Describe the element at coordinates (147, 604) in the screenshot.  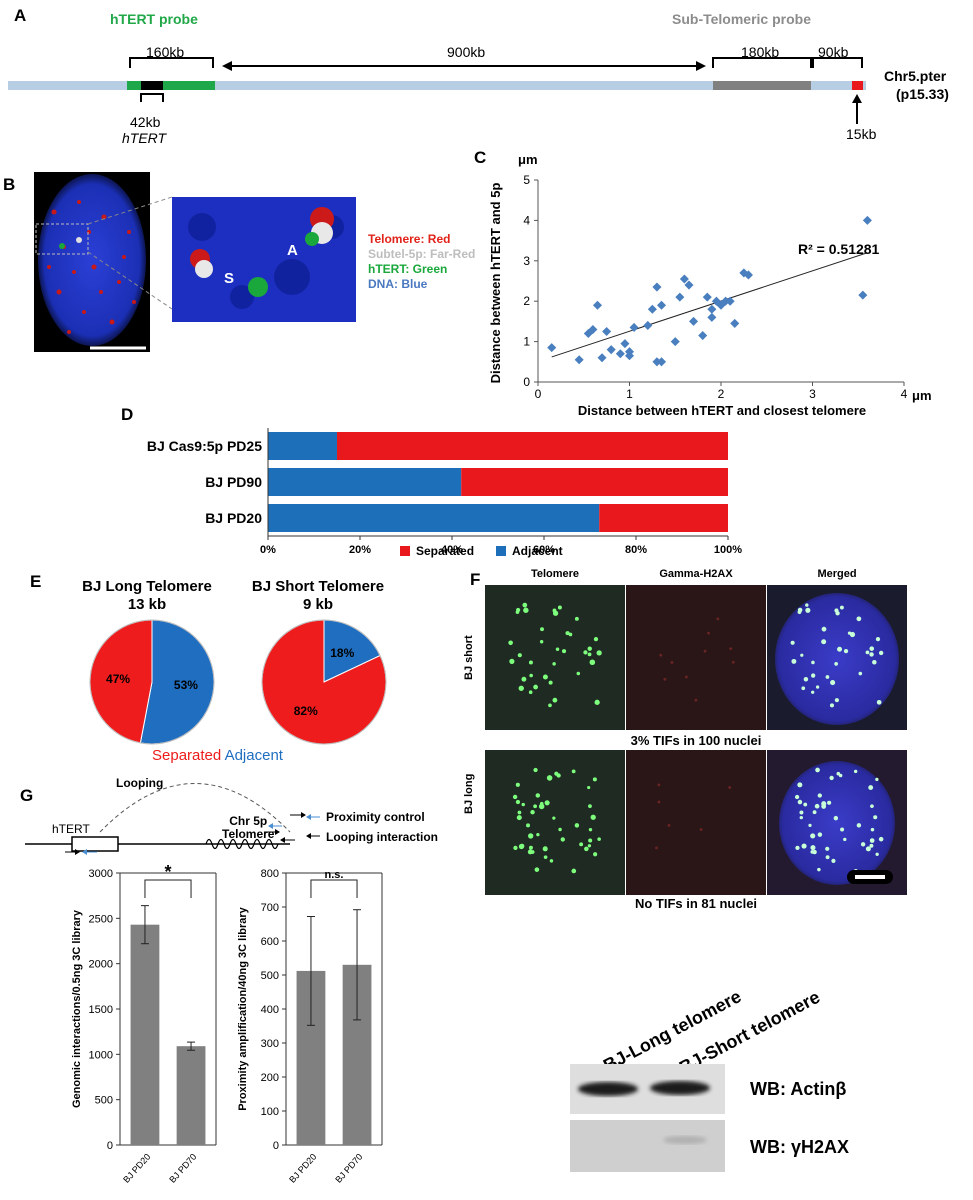
I see `long-title-line2: 13 kb` at that location.